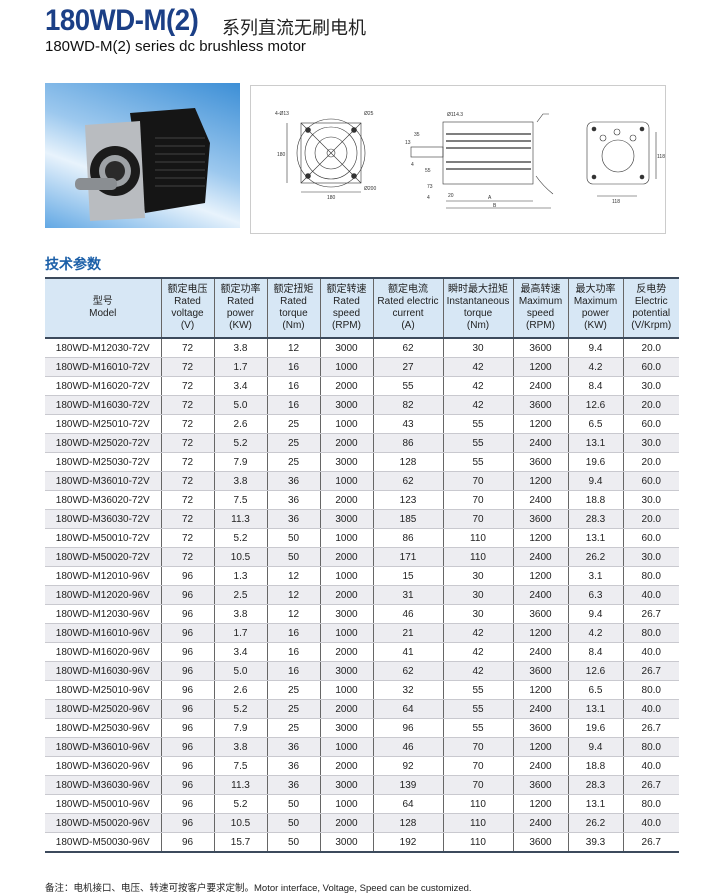 This screenshot has width=718, height=894. What do you see at coordinates (293, 367) in the screenshot?
I see `value-cell: 16` at bounding box center [293, 367].